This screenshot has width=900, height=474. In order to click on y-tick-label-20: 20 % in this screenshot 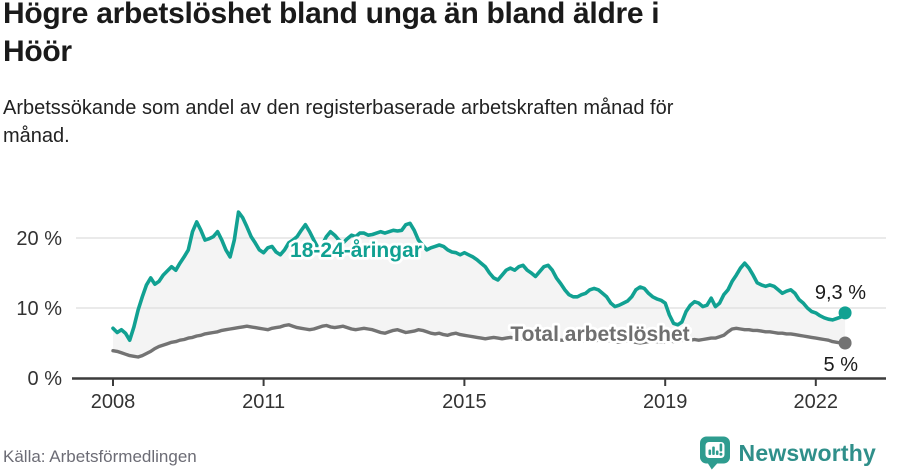, I will do `click(39, 239)`.